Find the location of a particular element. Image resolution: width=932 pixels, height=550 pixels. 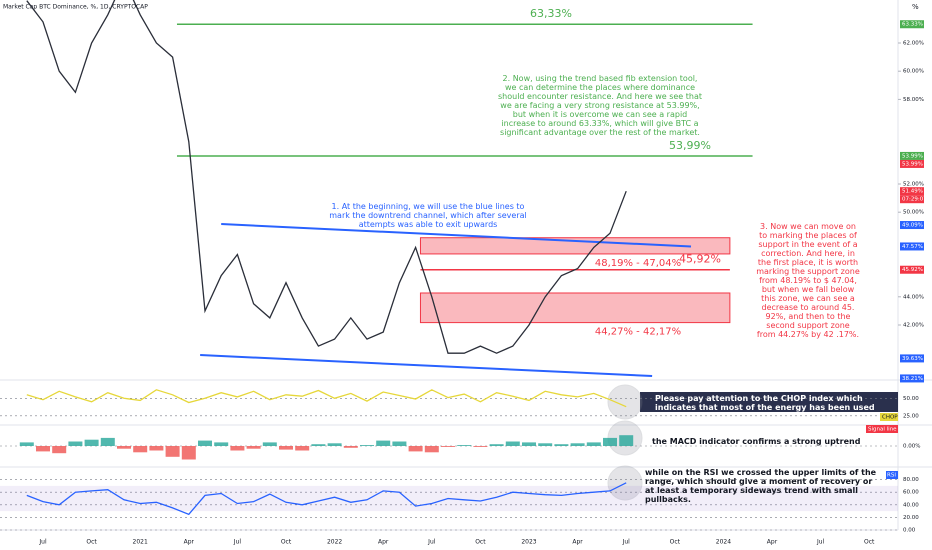

pane-tag-label: RSI is located at coordinates (891, 476).